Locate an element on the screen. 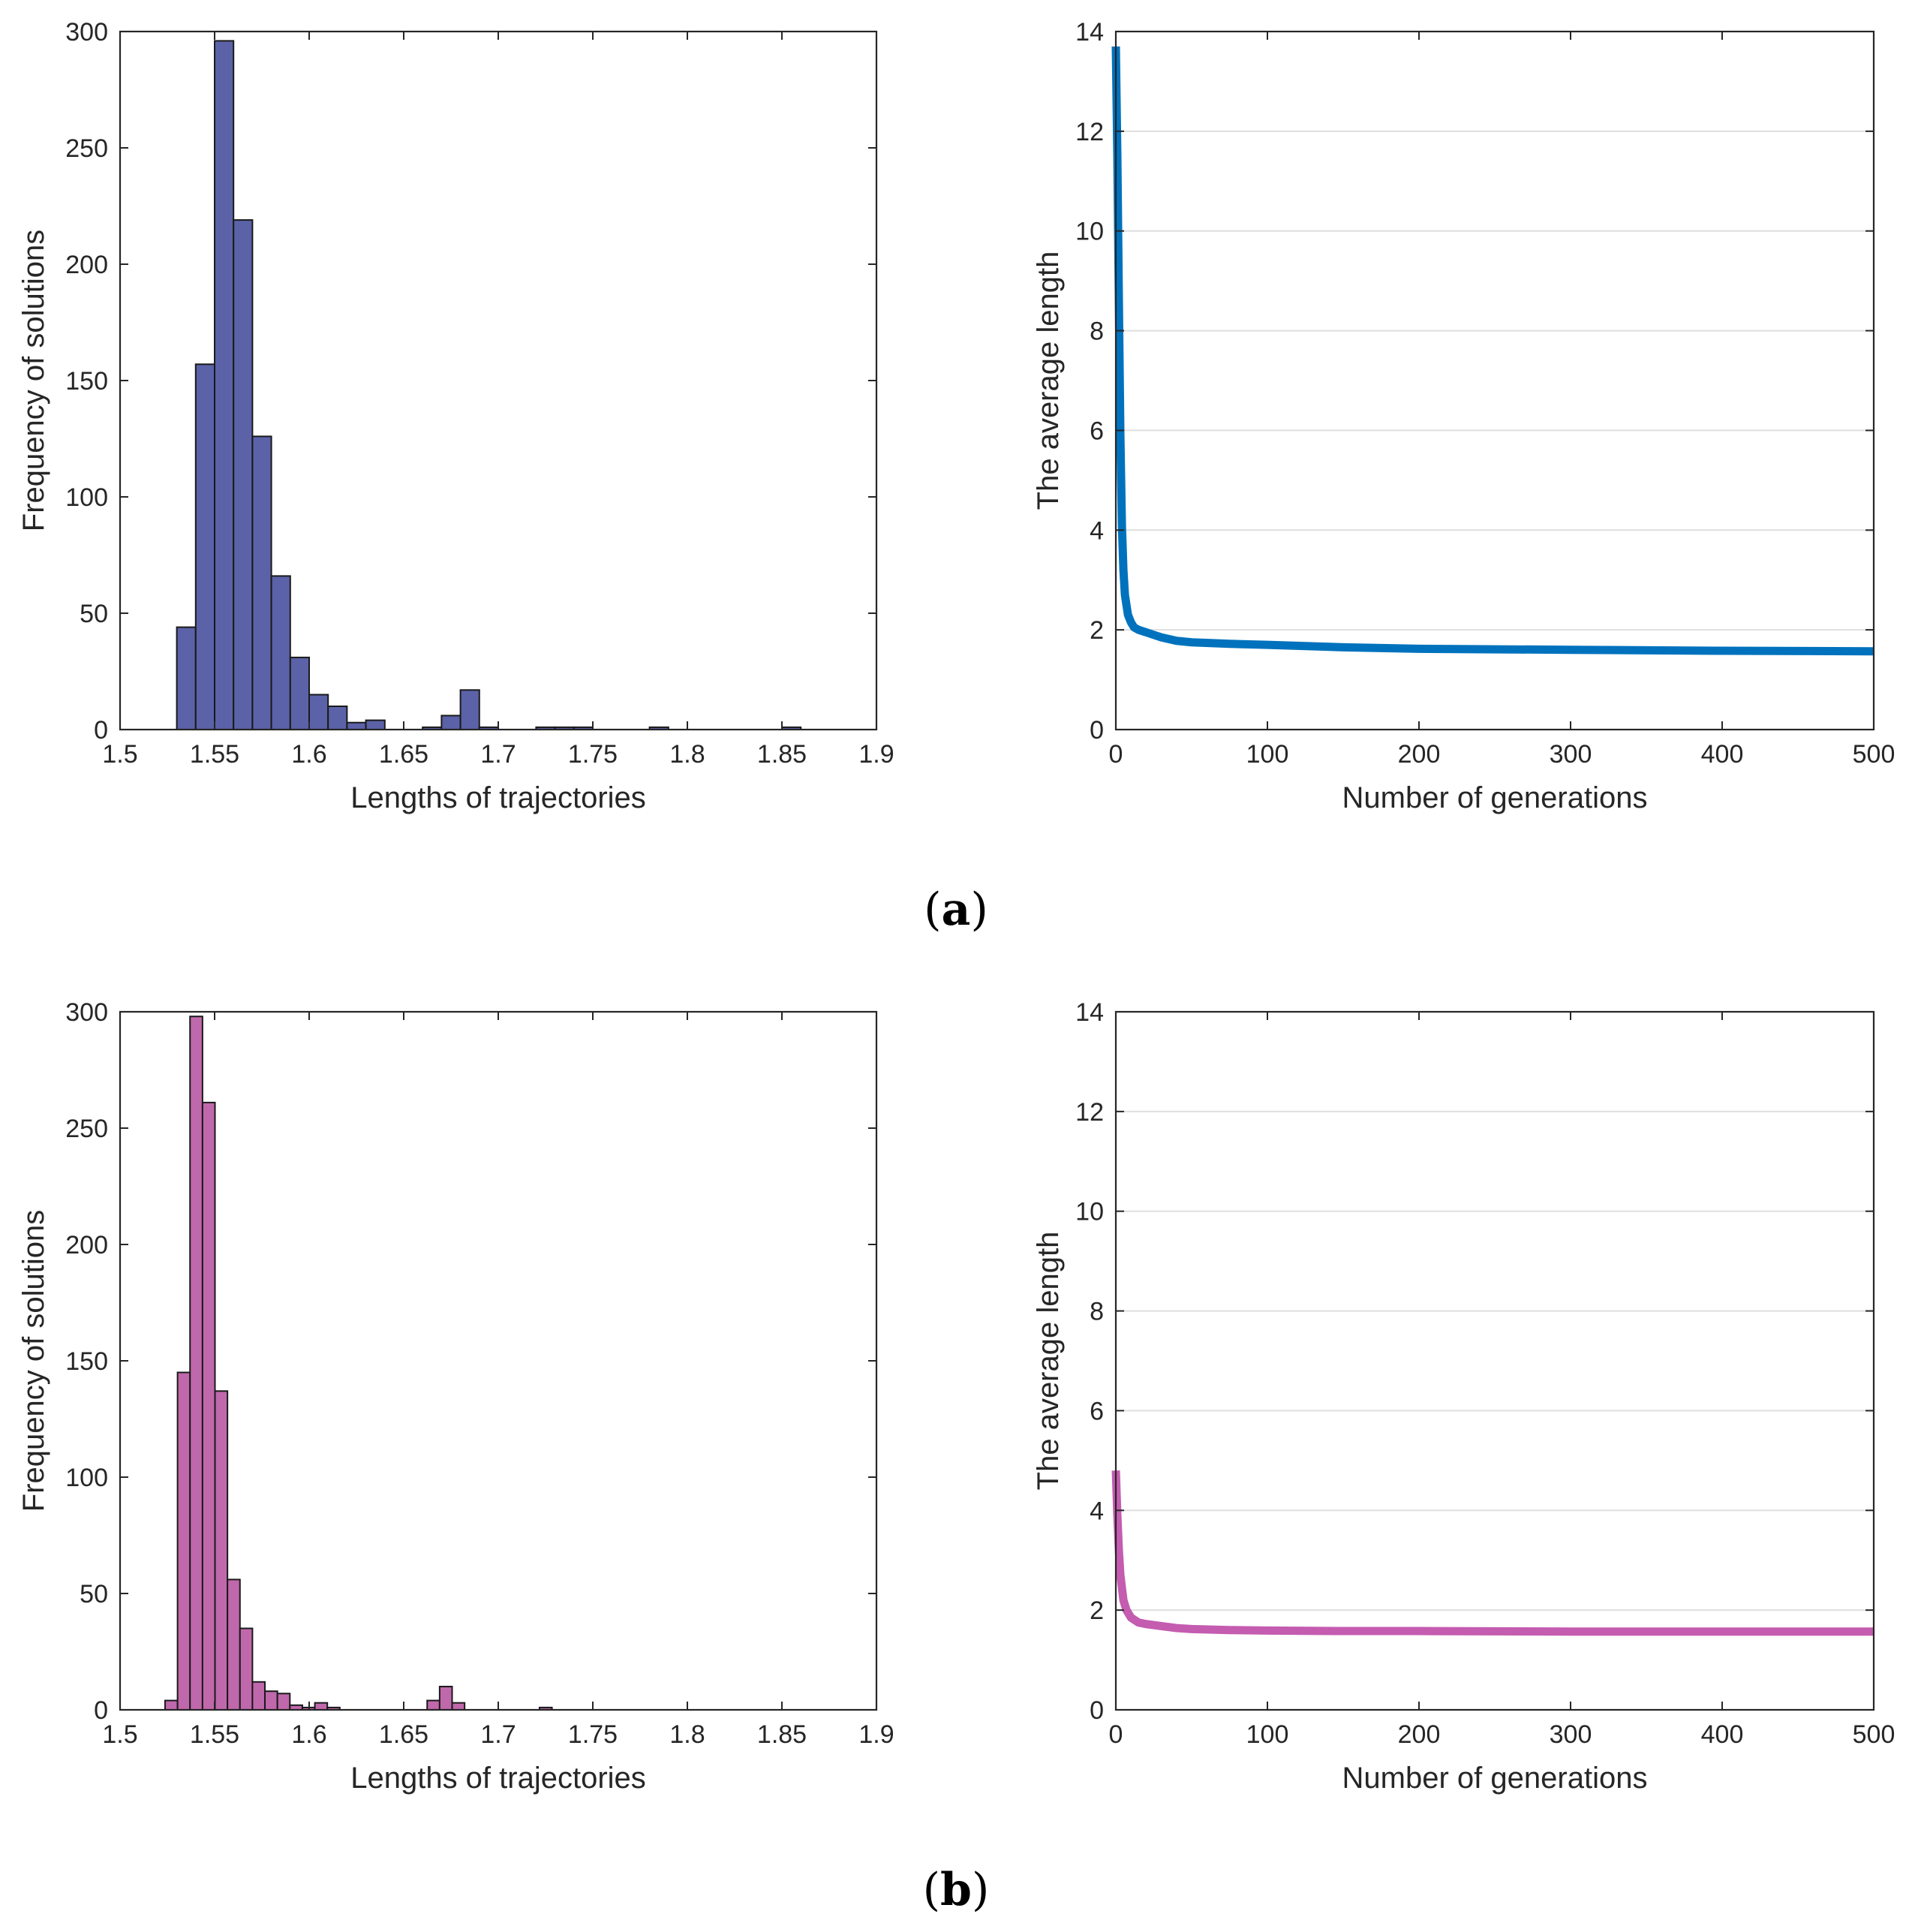 This screenshot has width=1912, height=1932. y-tick-label: 6 is located at coordinates (1097, 1411).